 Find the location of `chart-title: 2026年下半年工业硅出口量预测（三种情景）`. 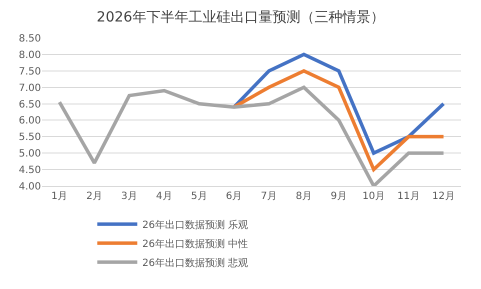

chart-title: 2026年下半年工业硅出口量预测（三种情景） is located at coordinates (240, 17).